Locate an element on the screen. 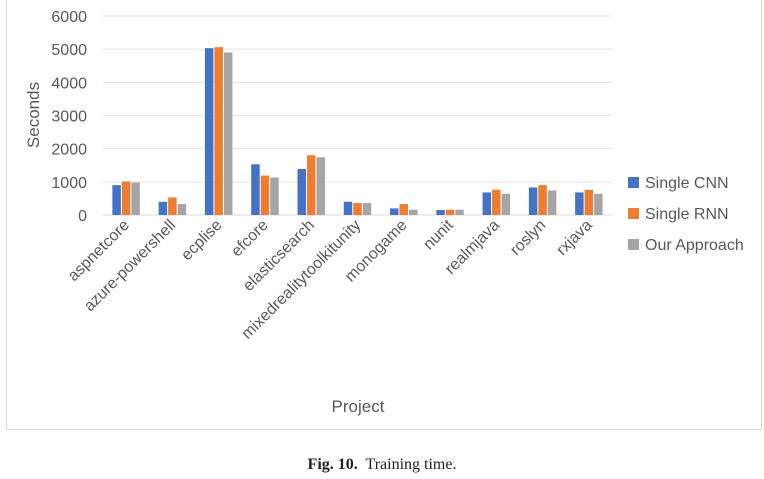 The width and height of the screenshot is (764, 479). x-tick-label: ecplise is located at coordinates (201, 240).